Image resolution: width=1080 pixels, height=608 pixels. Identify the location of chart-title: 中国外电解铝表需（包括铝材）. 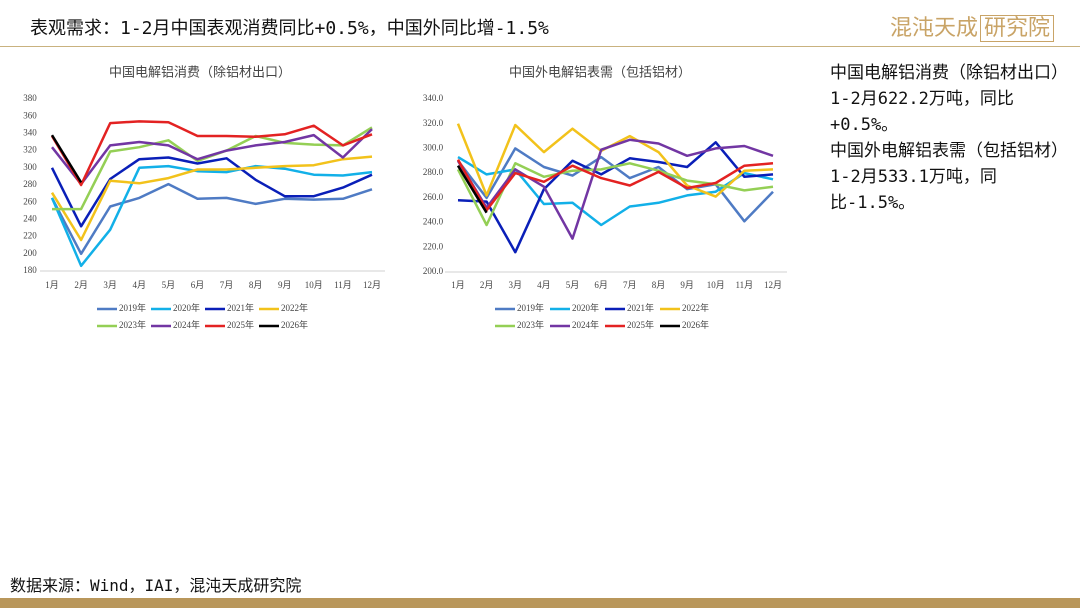
(600, 73).